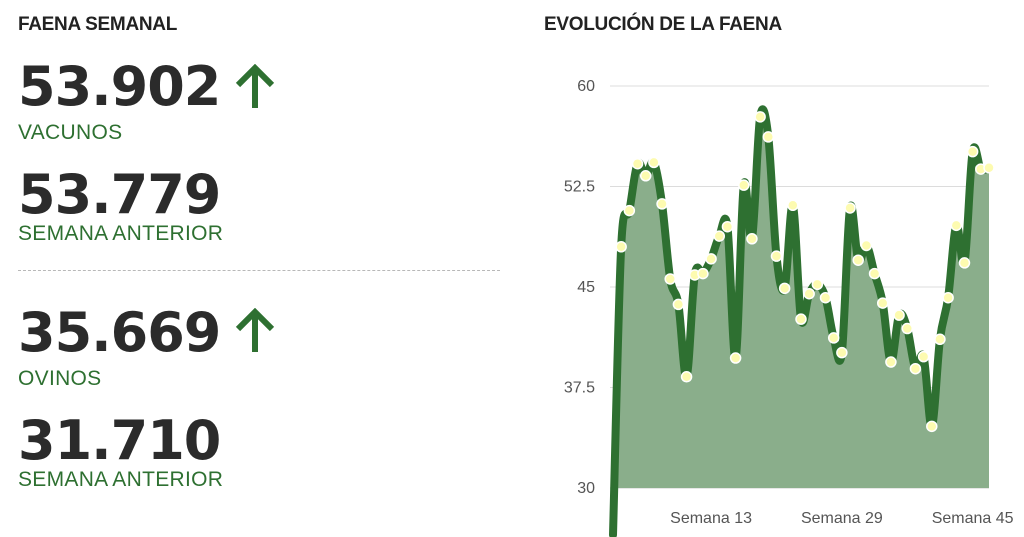 This screenshot has width=1024, height=537. What do you see at coordinates (121, 479) in the screenshot?
I see `ovinos-previous-label: SEMANA ANTERIOR` at bounding box center [121, 479].